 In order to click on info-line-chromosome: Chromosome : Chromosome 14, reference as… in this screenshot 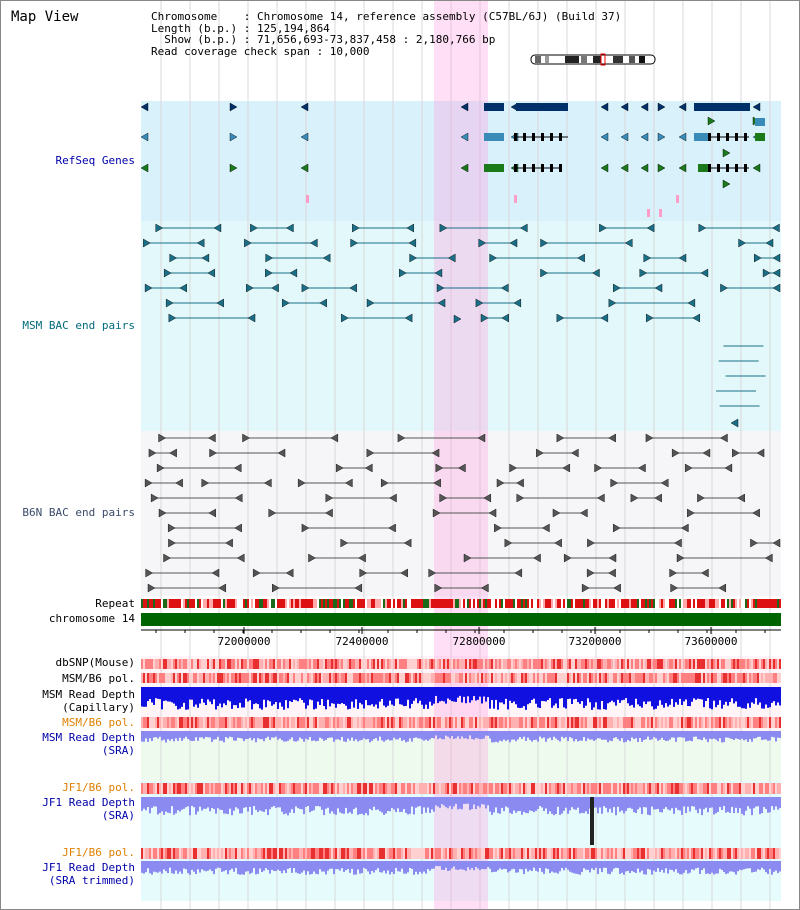, I will do `click(386, 16)`.